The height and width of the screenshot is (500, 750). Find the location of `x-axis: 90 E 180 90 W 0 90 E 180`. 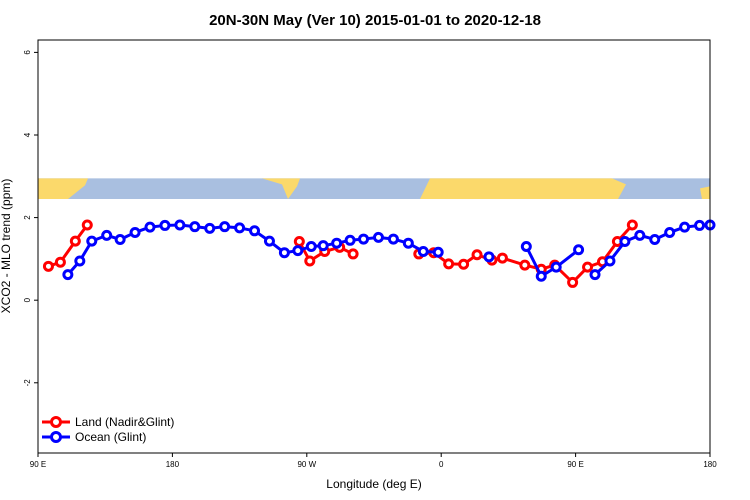

x-axis: 90 E 180 90 W 0 90 E 180 is located at coordinates (373, 461).